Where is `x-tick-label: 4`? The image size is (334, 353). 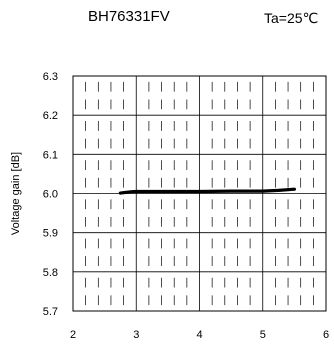 x-tick-label: 4 is located at coordinates (199, 335).